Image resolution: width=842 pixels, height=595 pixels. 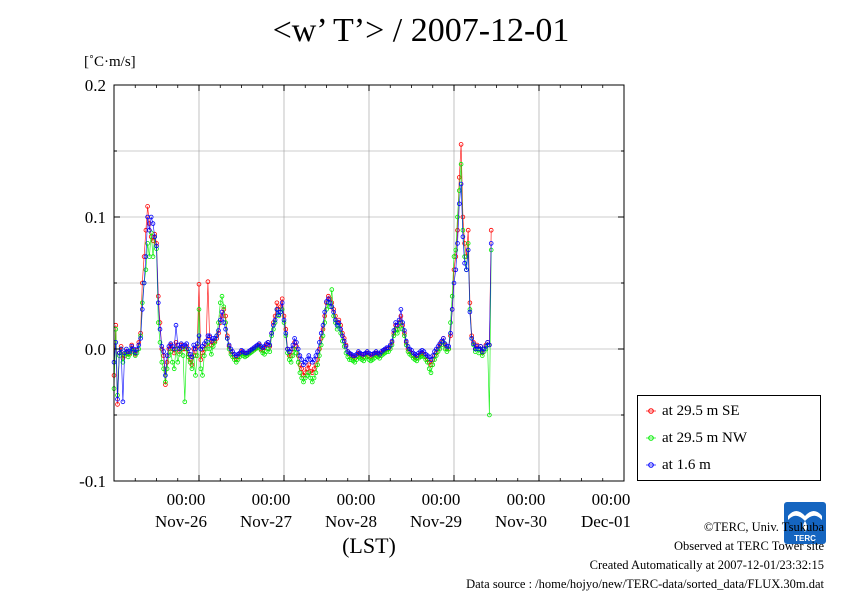 I want to click on legend: at 29.5 m SE at 29.5 m NW at 1.6 m, so click(x=729, y=438).